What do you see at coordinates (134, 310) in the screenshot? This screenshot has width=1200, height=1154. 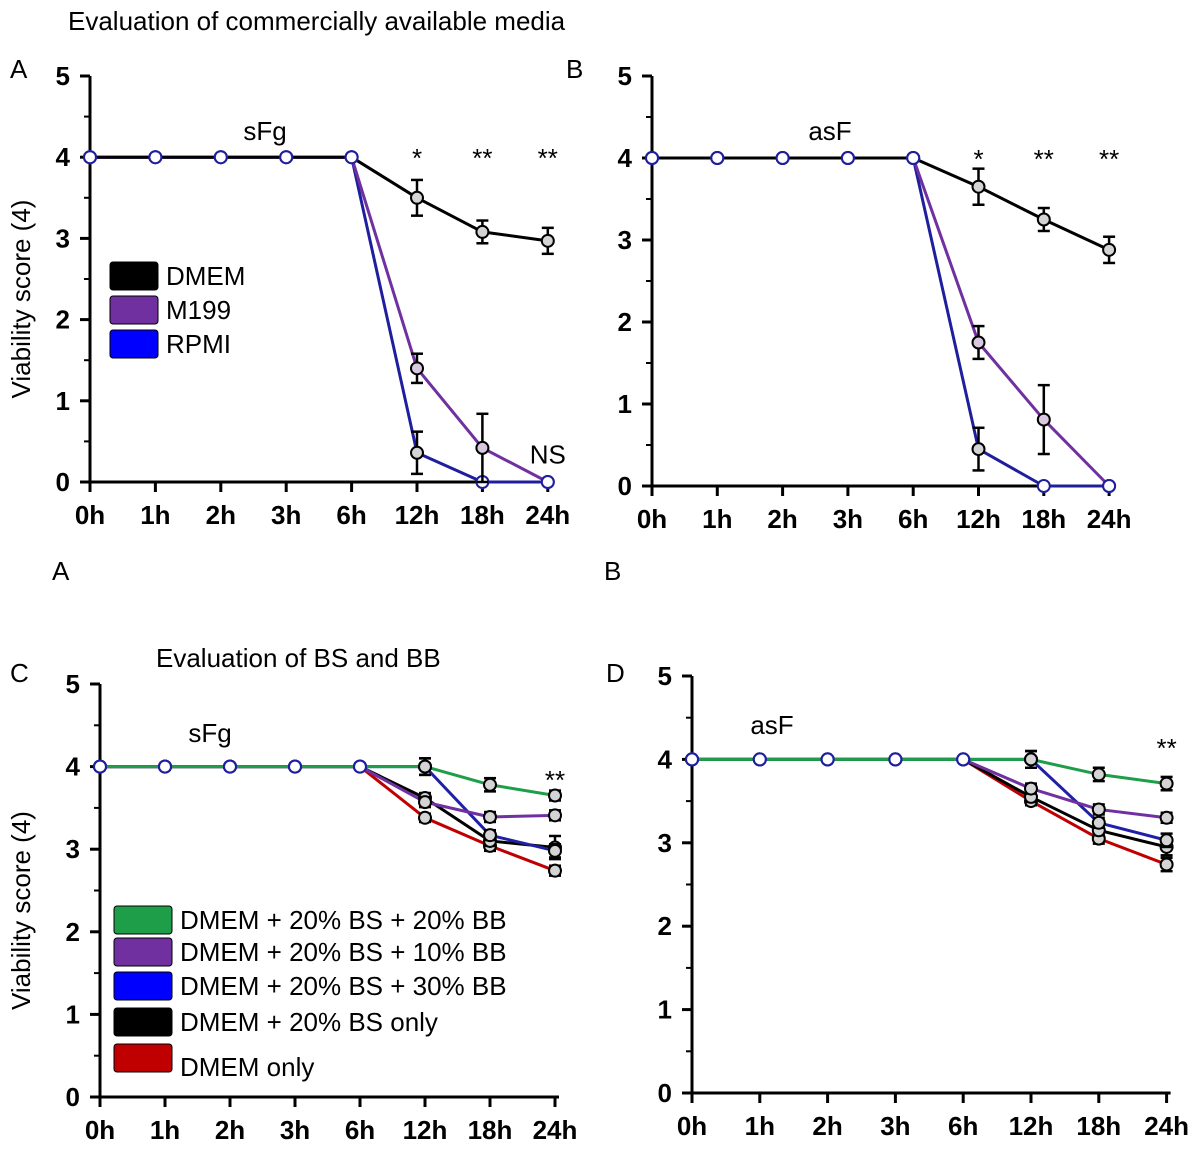 I see `legend-swatch-m199` at bounding box center [134, 310].